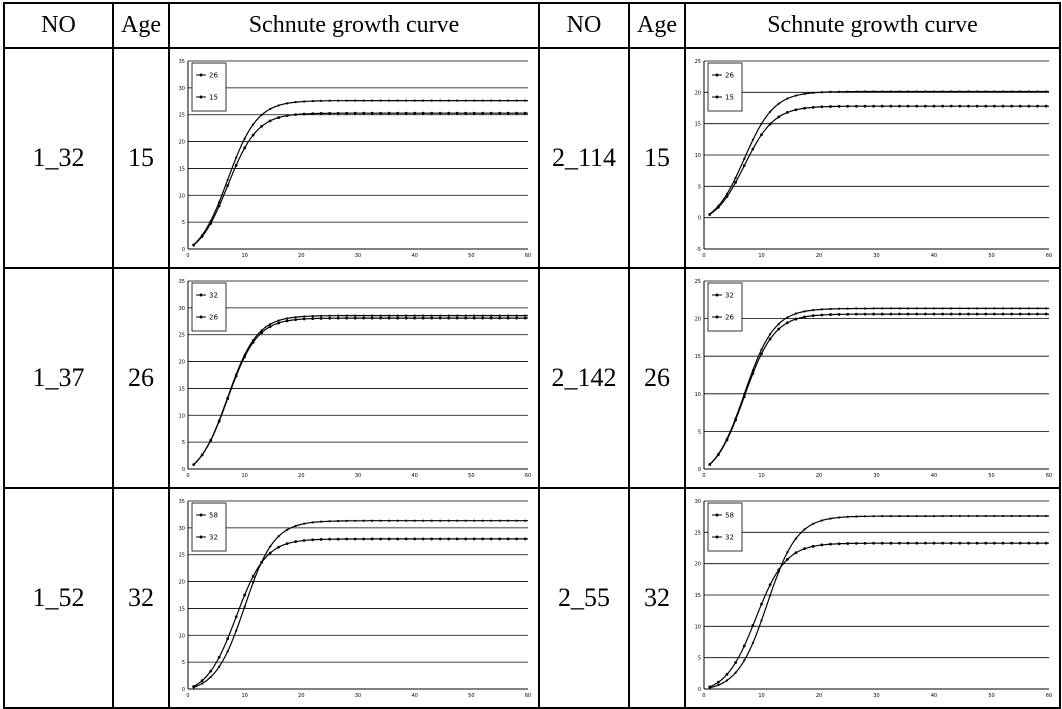 The image size is (1062, 709). What do you see at coordinates (698, 320) in the screenshot?
I see `y-tick-label: 20` at bounding box center [698, 320].